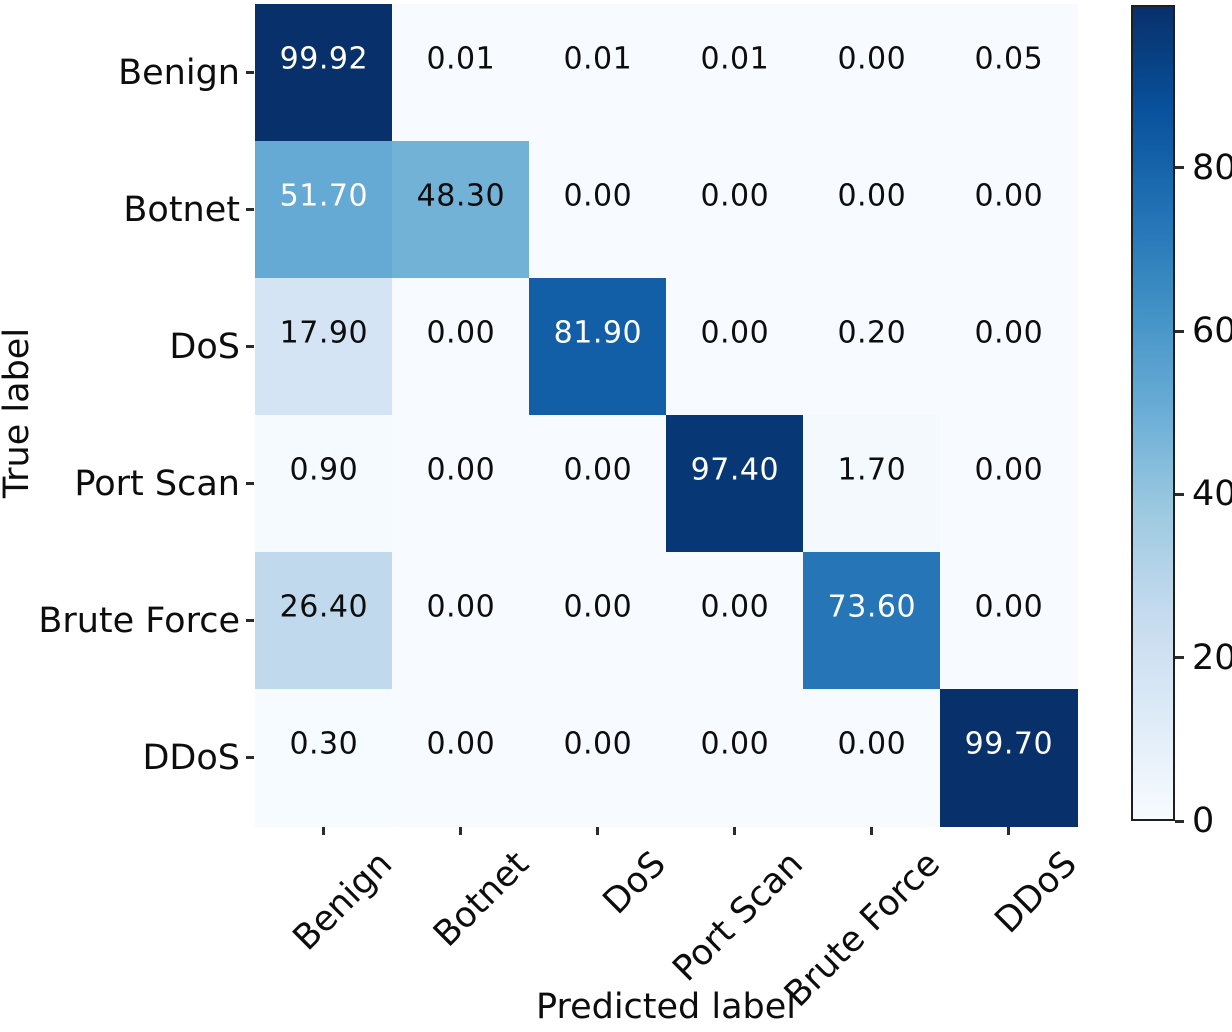 This screenshot has height=1032, width=1232. I want to click on cell-value: 0.90, so click(324, 470).